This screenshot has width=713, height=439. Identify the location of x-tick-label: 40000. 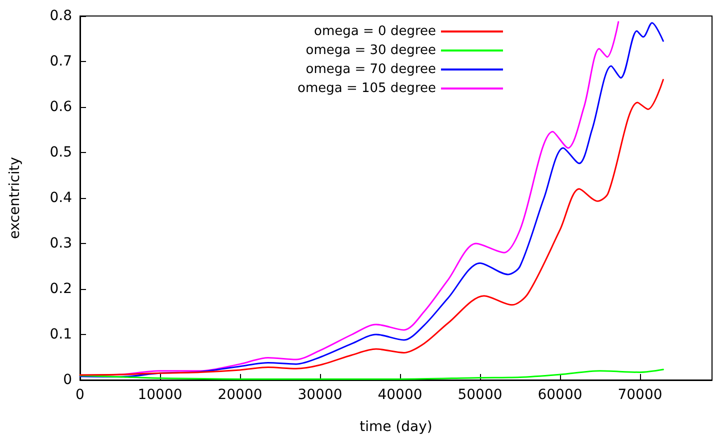
(400, 395).